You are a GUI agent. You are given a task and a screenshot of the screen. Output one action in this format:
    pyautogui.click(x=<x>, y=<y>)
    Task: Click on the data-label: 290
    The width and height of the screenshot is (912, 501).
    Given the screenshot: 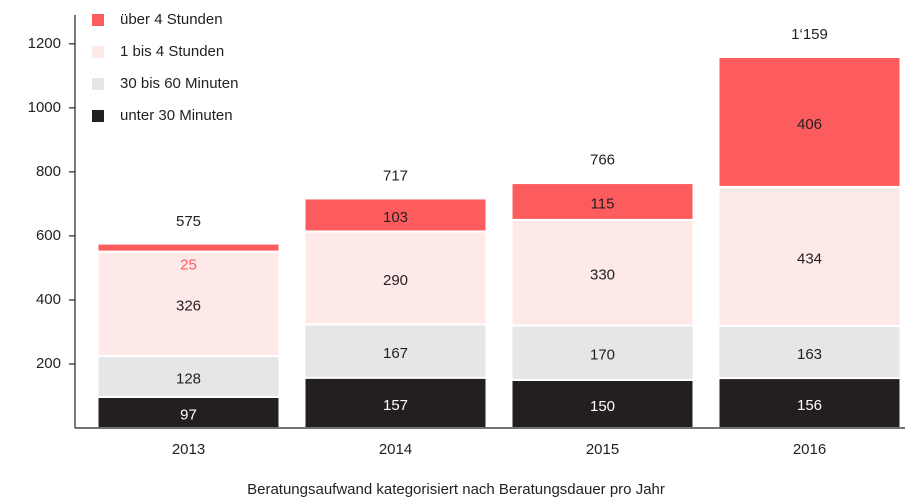 What is the action you would take?
    pyautogui.click(x=395, y=280)
    